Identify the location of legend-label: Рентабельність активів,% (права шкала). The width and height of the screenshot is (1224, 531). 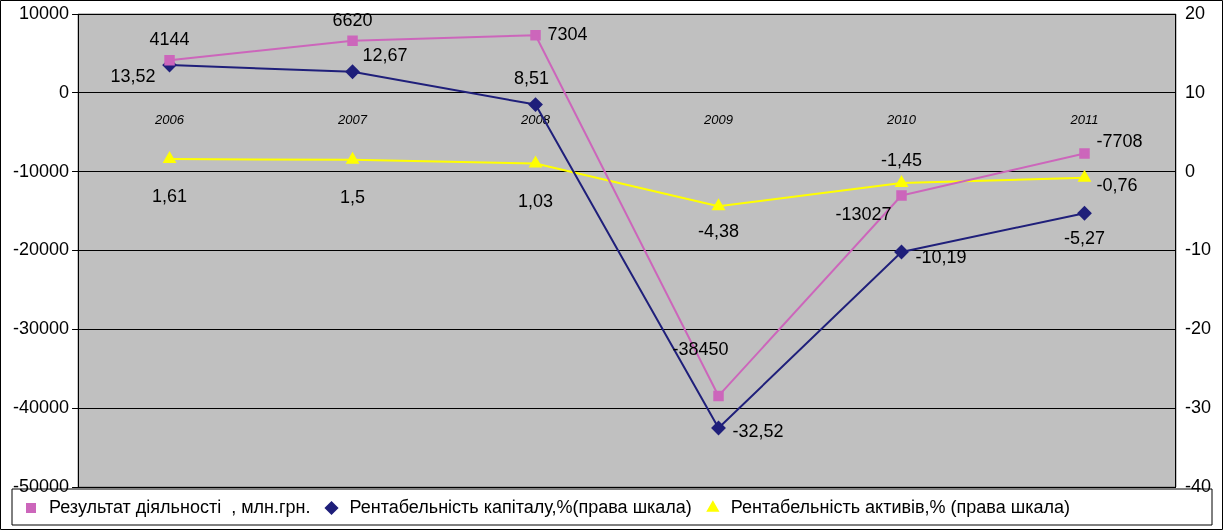
(900, 506).